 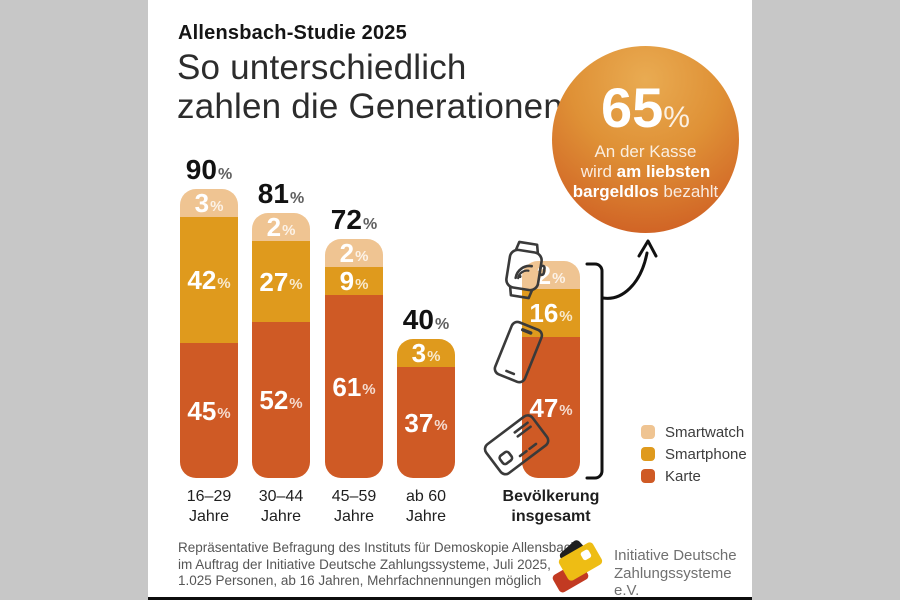 I want to click on title-line-2: zahlen die Generationen, so click(x=370, y=106).